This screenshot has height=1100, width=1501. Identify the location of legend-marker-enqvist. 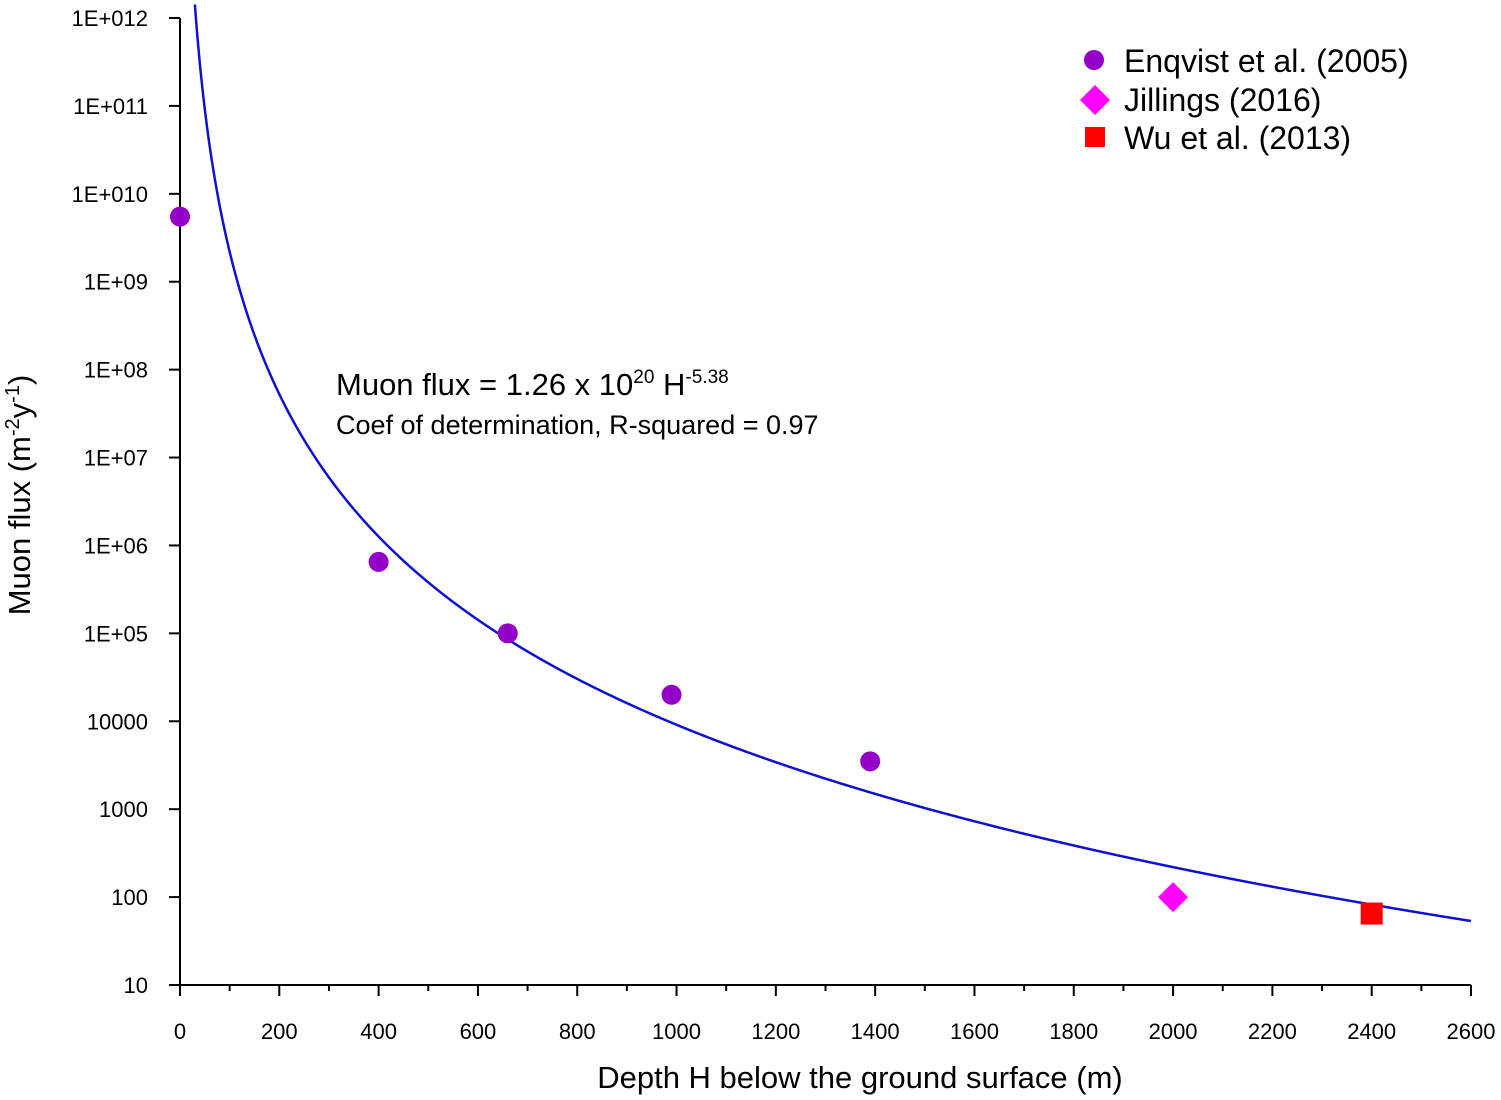
(1094, 60).